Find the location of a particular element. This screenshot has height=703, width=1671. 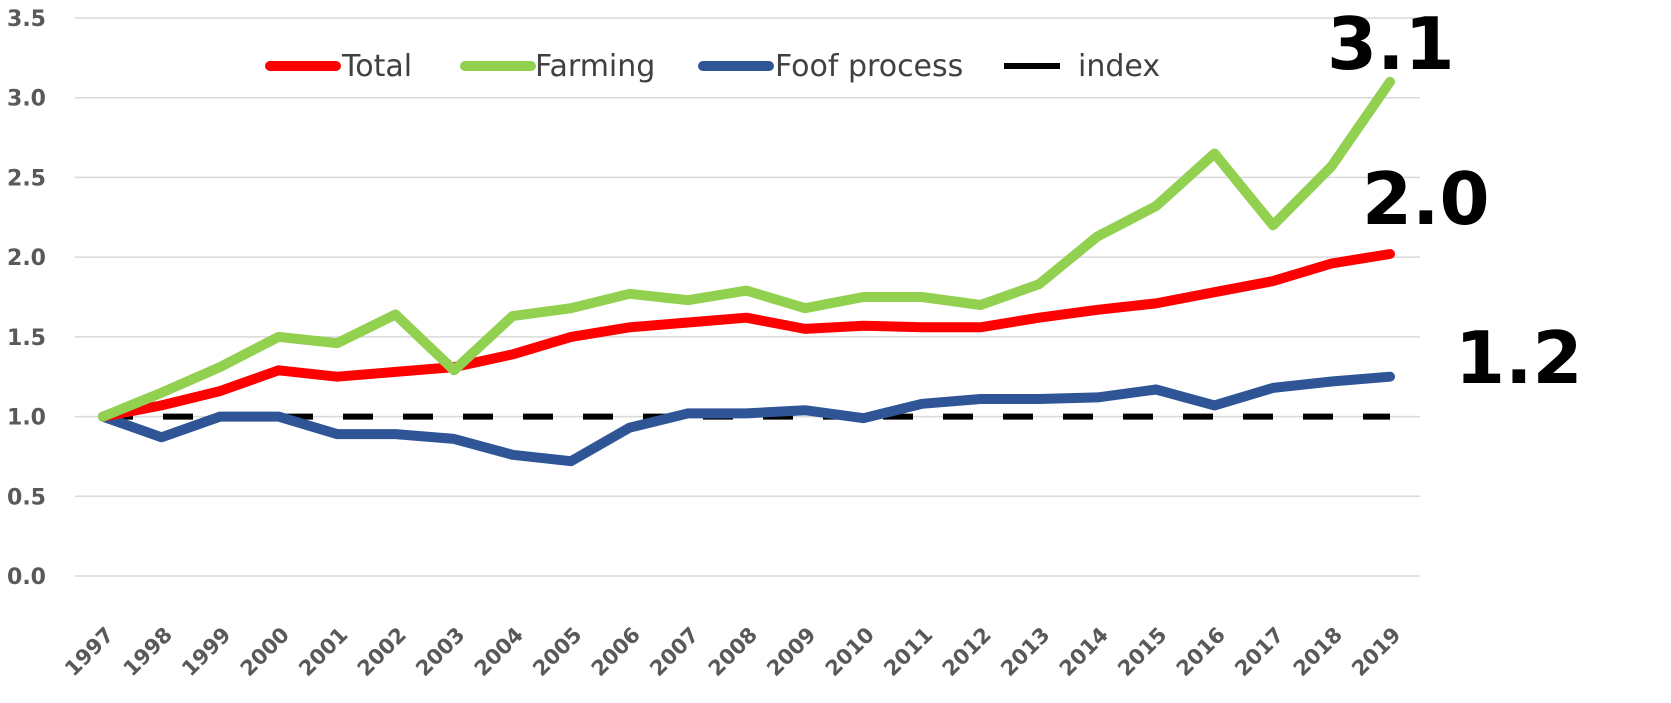

annotation-foof-process: 1.2 is located at coordinates (1519, 358).